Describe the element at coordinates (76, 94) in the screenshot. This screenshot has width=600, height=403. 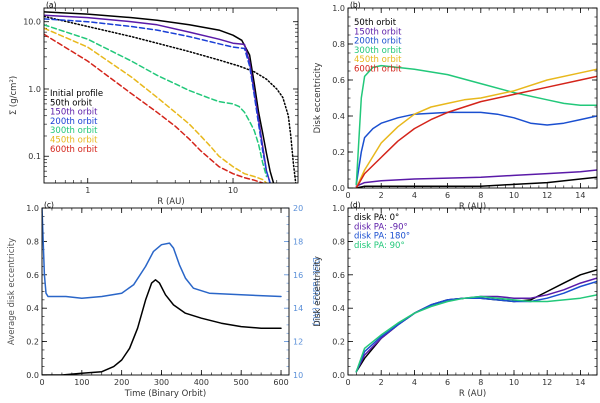
I see `legend-entry: Initial profile` at that location.